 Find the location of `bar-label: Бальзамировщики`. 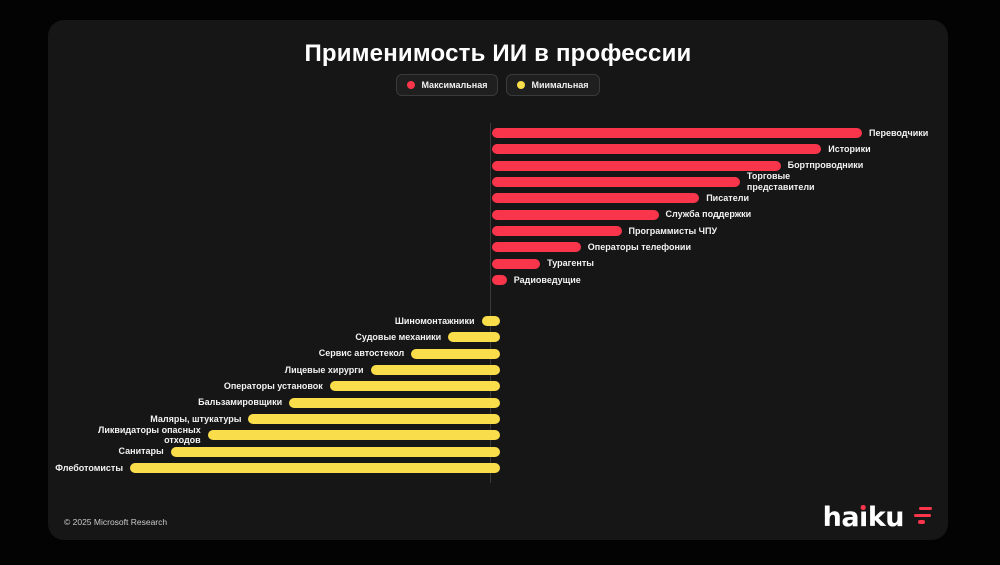

bar-label: Бальзамировщики is located at coordinates (240, 402).